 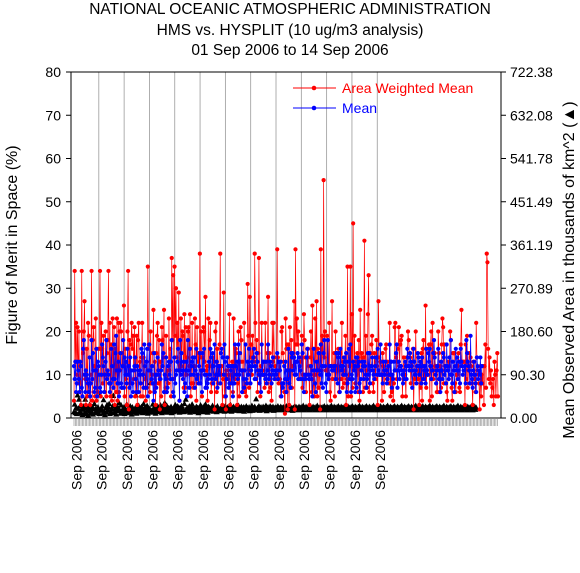 What do you see at coordinates (289, 50) in the screenshot?
I see `chart-title-line-3: 01 Sep 2006 to 14 Sep 2006` at bounding box center [289, 50].